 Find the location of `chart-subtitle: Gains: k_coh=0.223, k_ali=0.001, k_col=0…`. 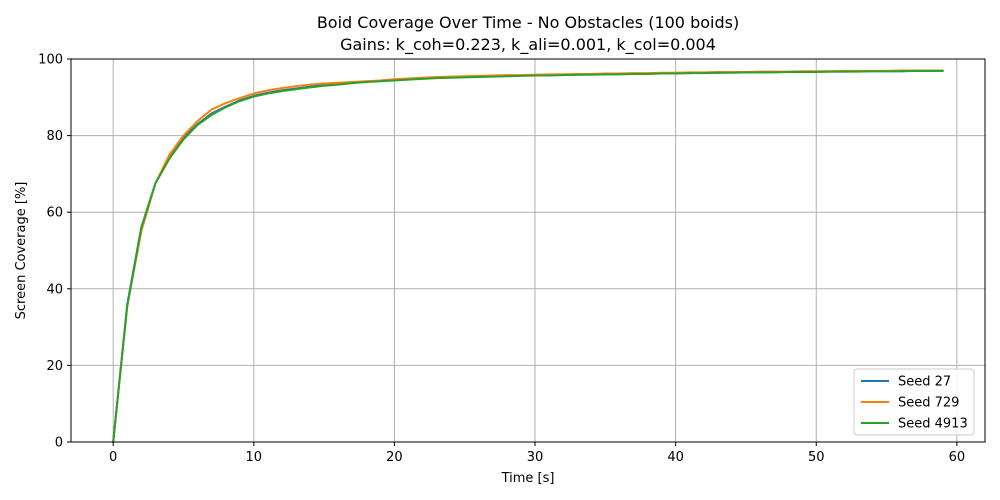

chart-subtitle: Gains: k_coh=0.223, k_ali=0.001, k_col=0… is located at coordinates (528, 45).